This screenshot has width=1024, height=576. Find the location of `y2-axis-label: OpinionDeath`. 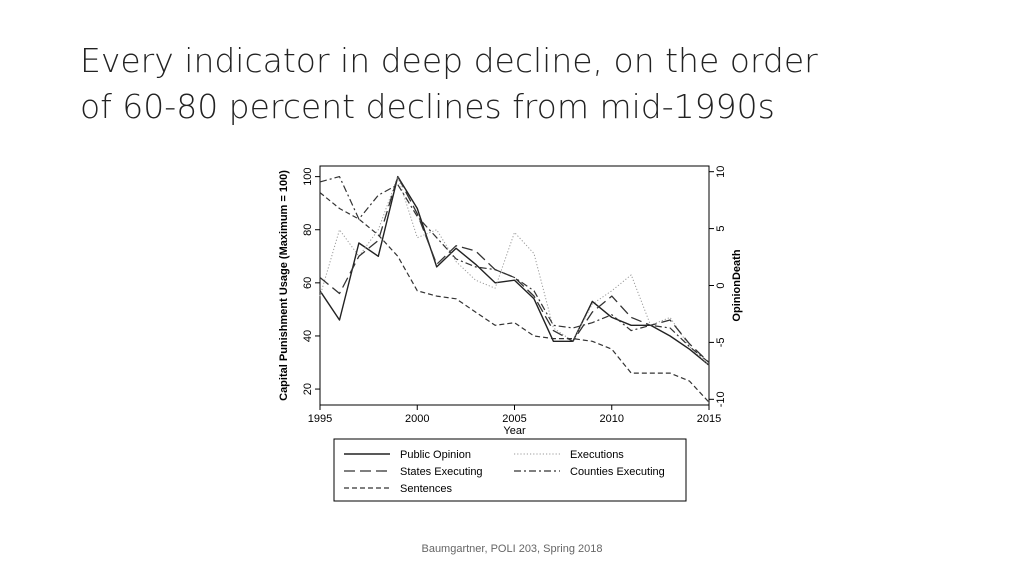

y2-axis-label: OpinionDeath is located at coordinates (737, 285).